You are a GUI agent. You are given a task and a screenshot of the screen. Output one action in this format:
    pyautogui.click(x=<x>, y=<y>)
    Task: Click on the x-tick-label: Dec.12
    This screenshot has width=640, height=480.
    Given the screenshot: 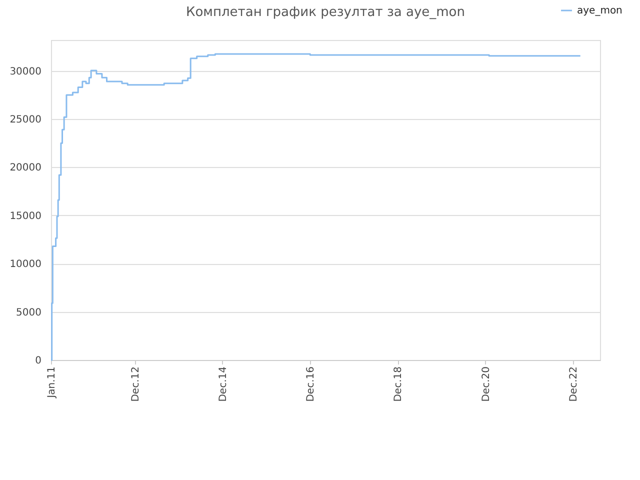 What is the action you would take?
    pyautogui.click(x=136, y=384)
    